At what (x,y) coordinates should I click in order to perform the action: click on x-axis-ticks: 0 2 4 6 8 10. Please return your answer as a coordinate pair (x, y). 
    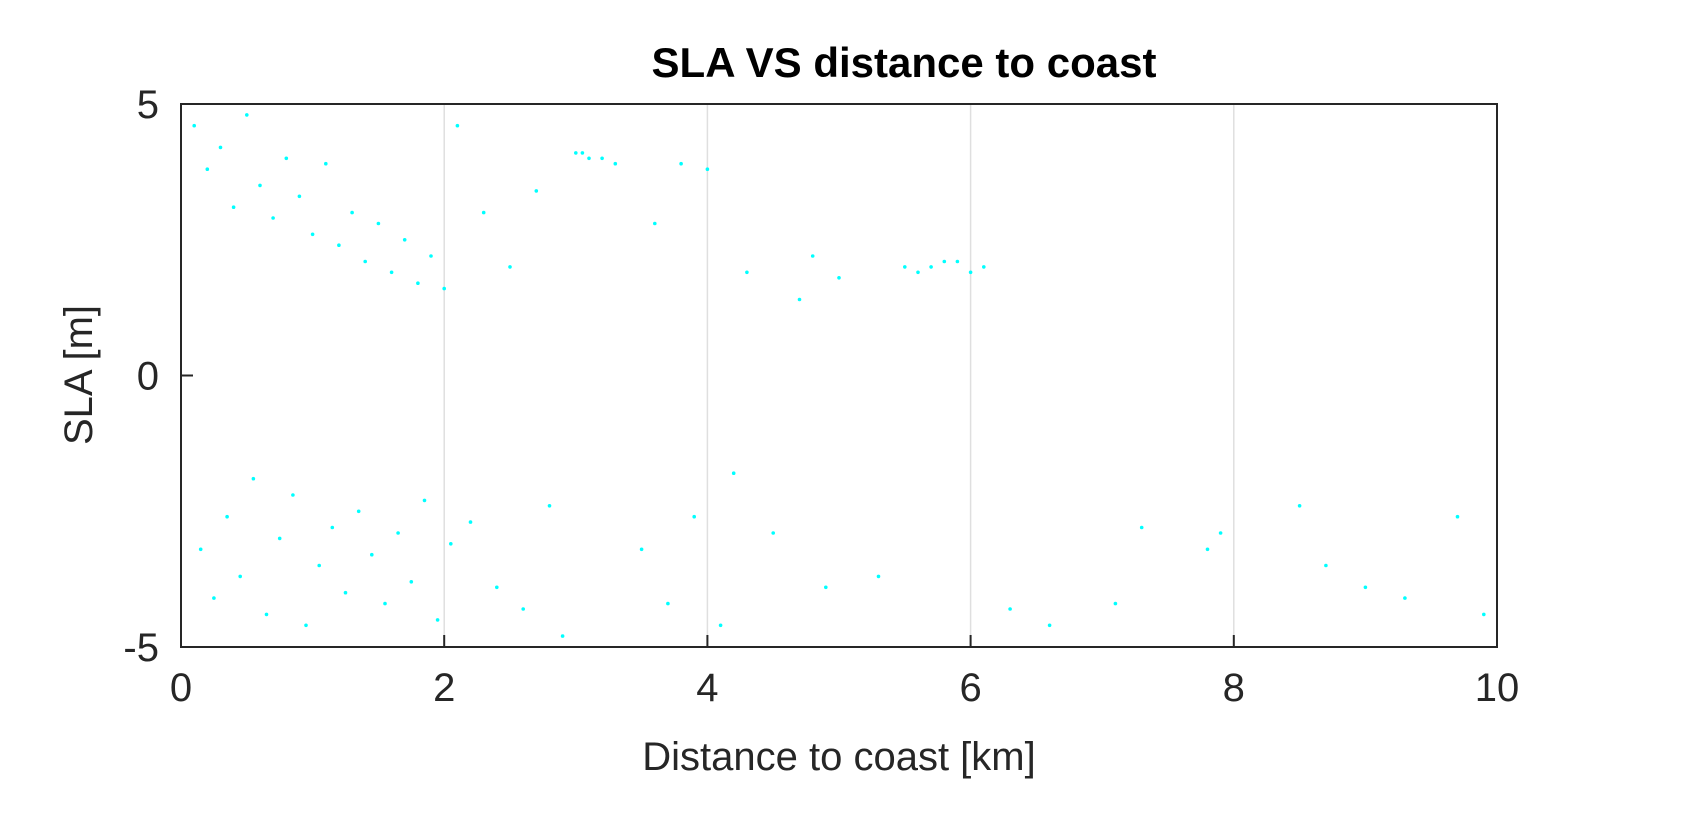
    Looking at the image, I should click on (844, 672).